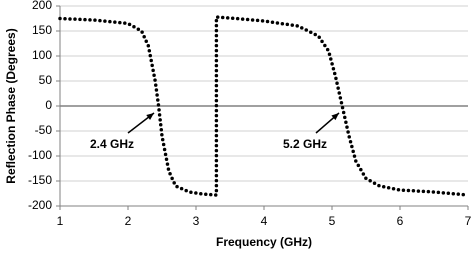 This screenshot has width=474, height=255. What do you see at coordinates (42, 30) in the screenshot?
I see `y-tick-label: 150` at bounding box center [42, 30].